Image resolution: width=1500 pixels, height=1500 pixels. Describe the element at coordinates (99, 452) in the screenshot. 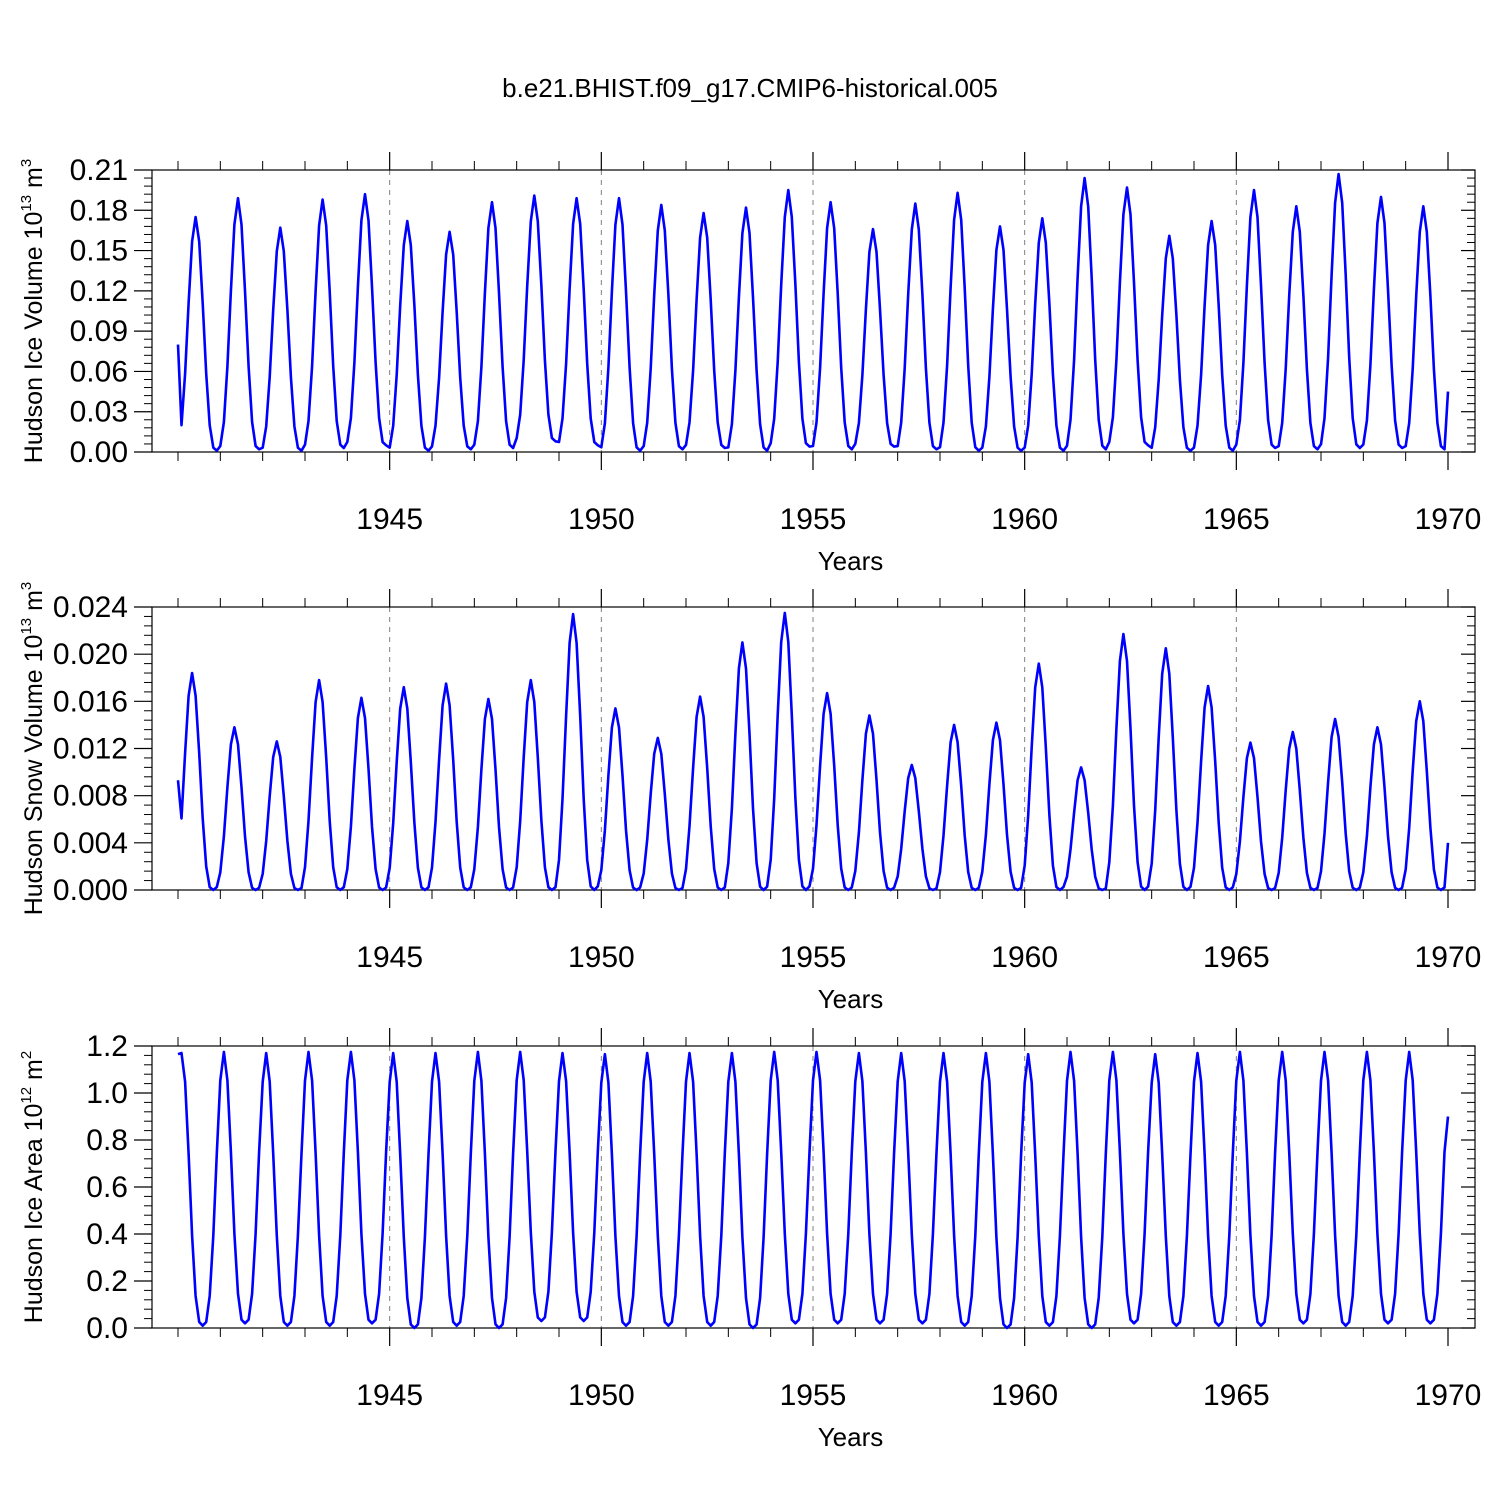

I see `y-tick-label-0: 0.00` at that location.